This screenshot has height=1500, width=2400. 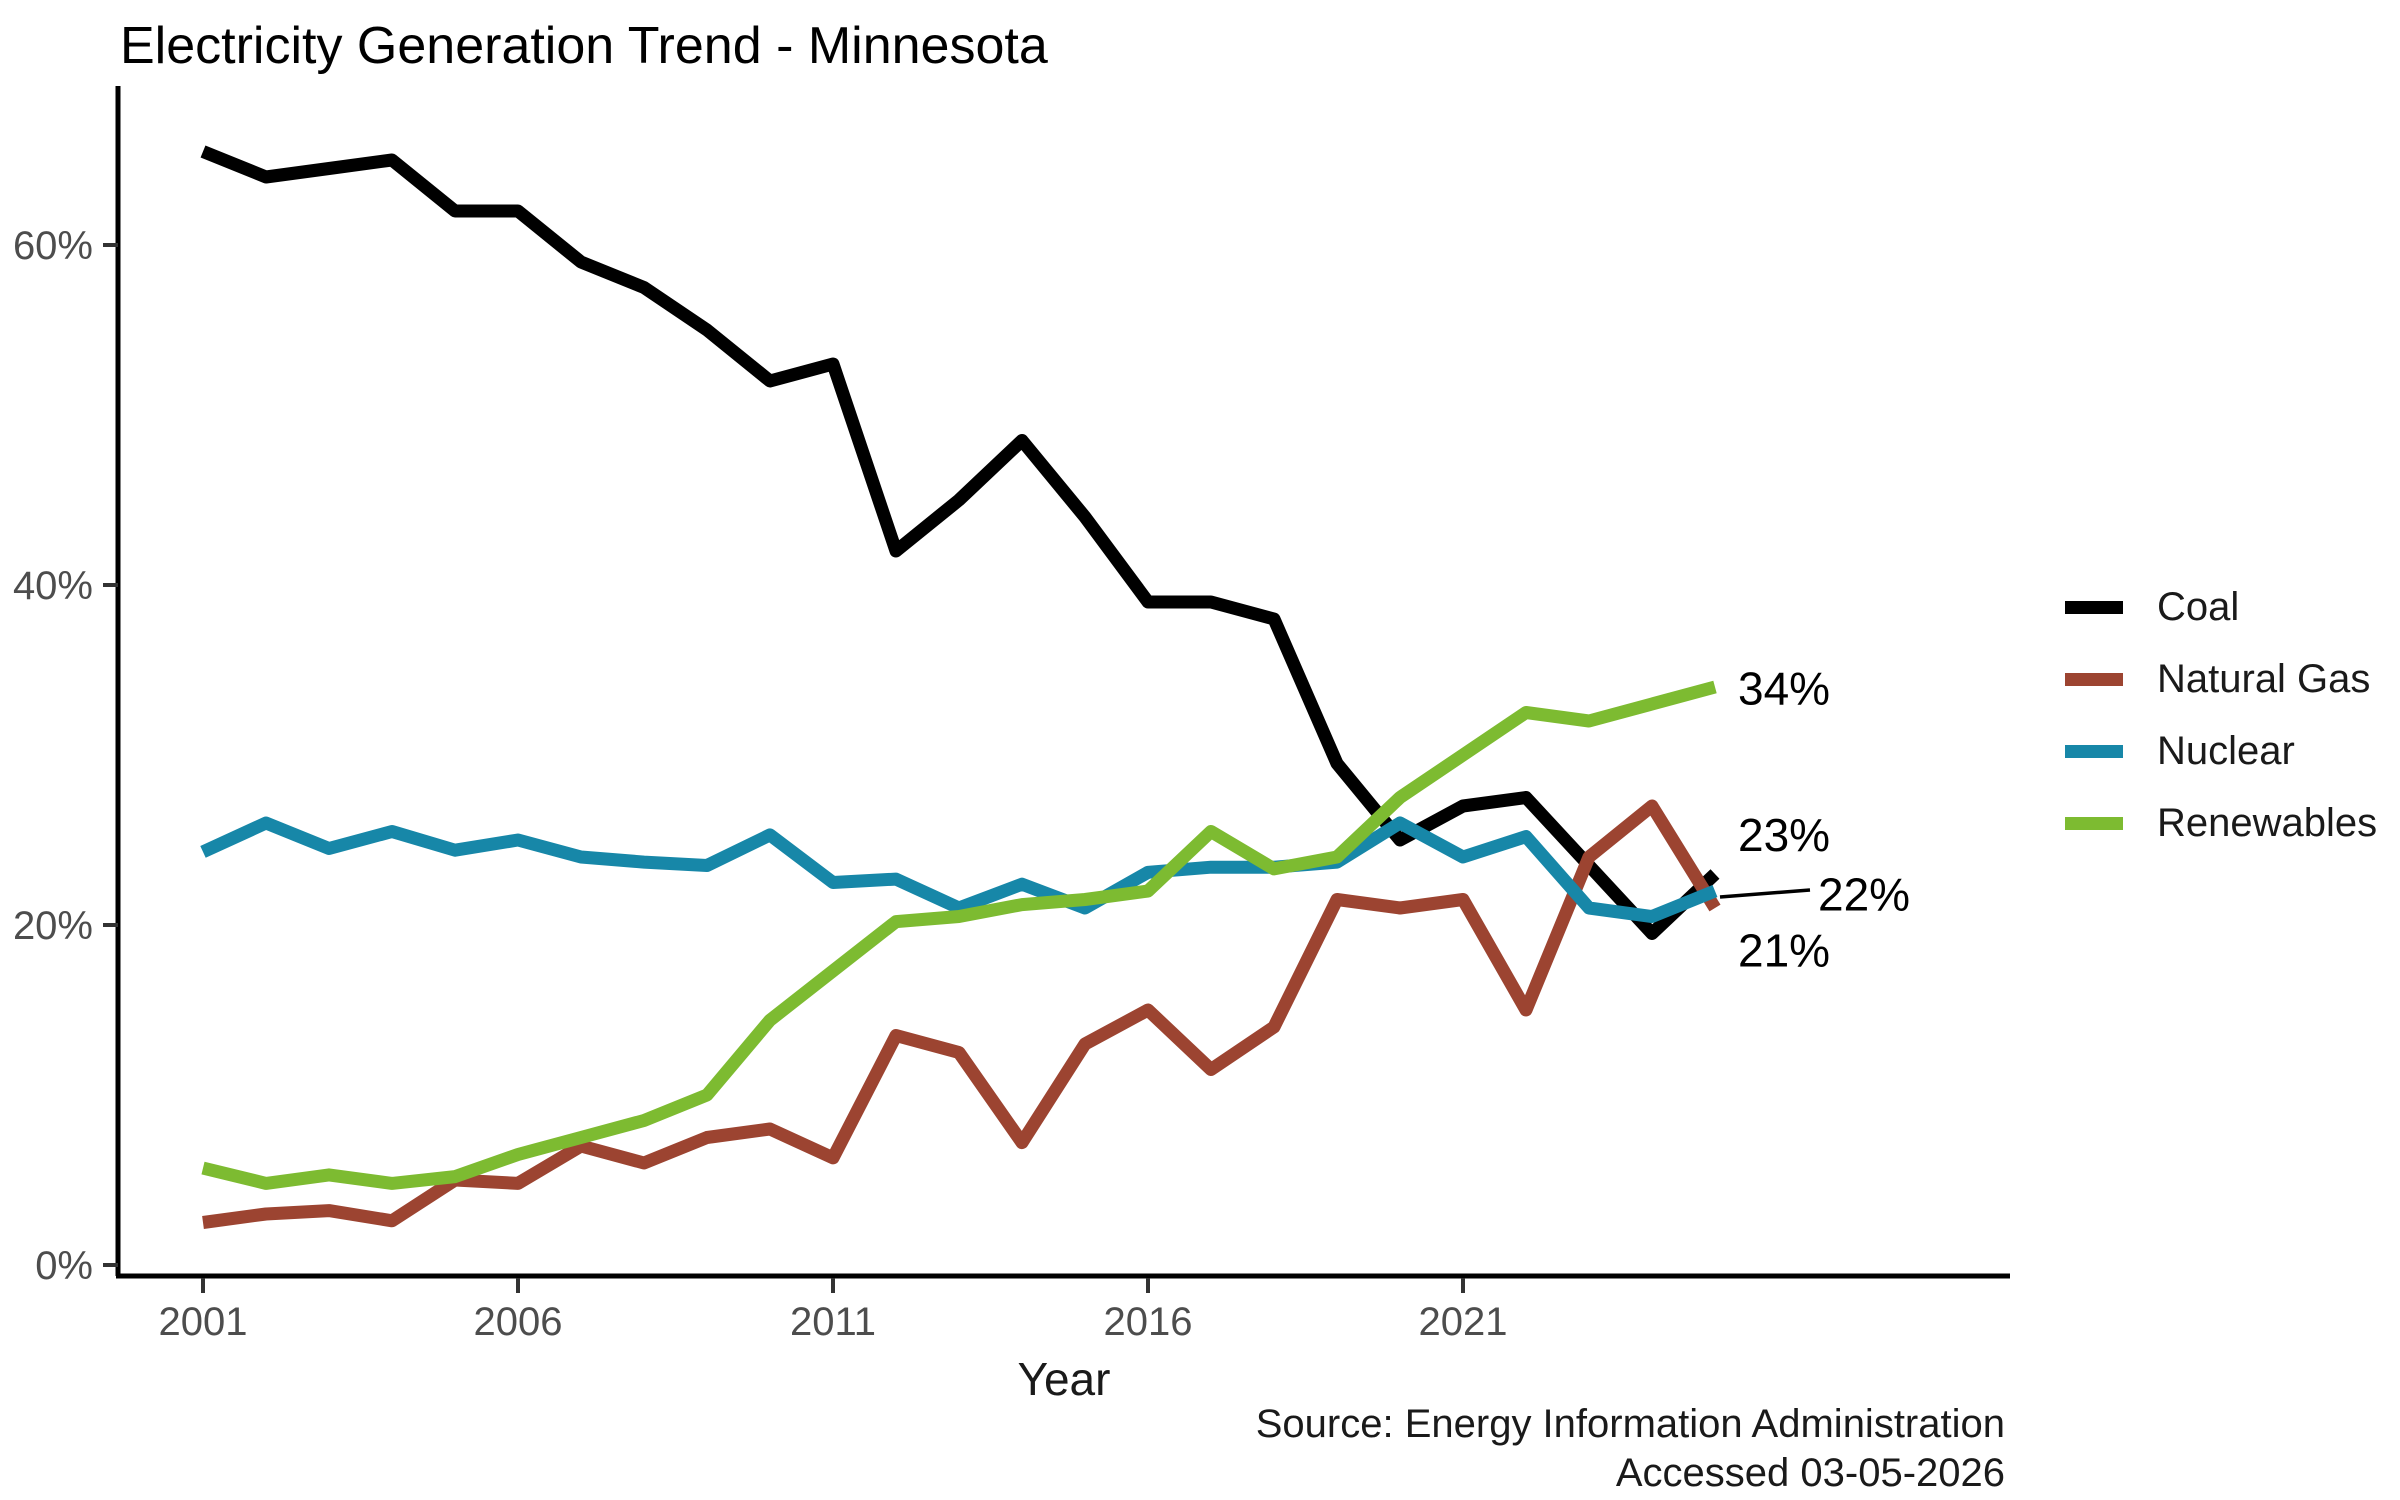 I want to click on legend-swatch-nuclear, so click(x=2094, y=751).